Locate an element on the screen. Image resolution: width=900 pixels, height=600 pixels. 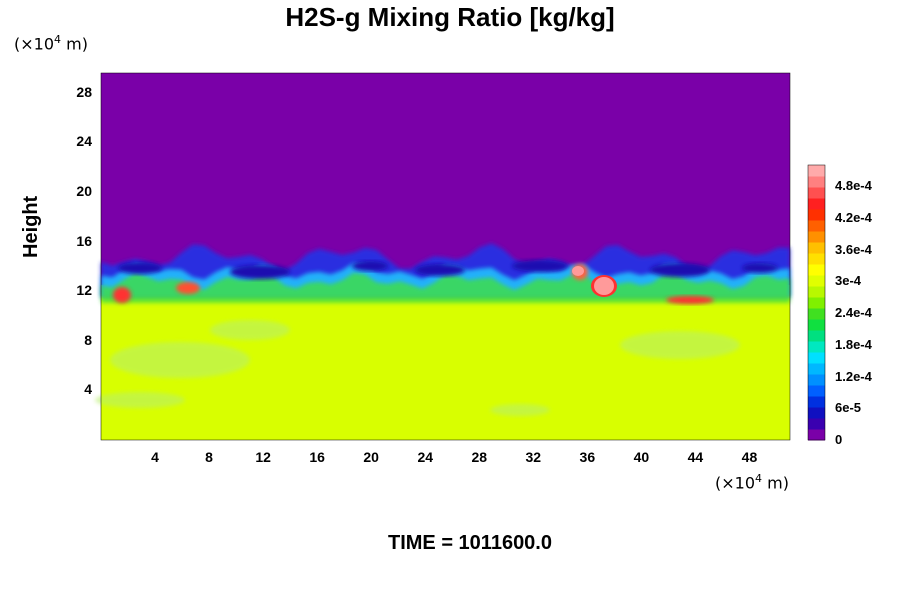
chart-title: H2S-g Mixing Ratio [kg/kg] is located at coordinates (450, 17).